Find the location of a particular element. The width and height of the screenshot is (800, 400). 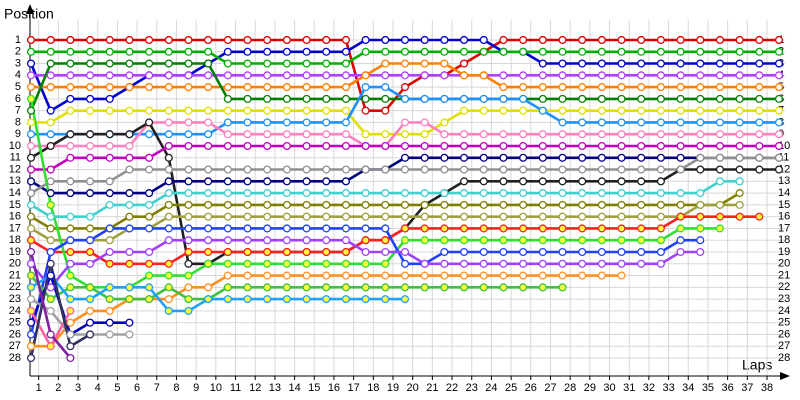

x-tick-label: 10 is located at coordinates (216, 388).